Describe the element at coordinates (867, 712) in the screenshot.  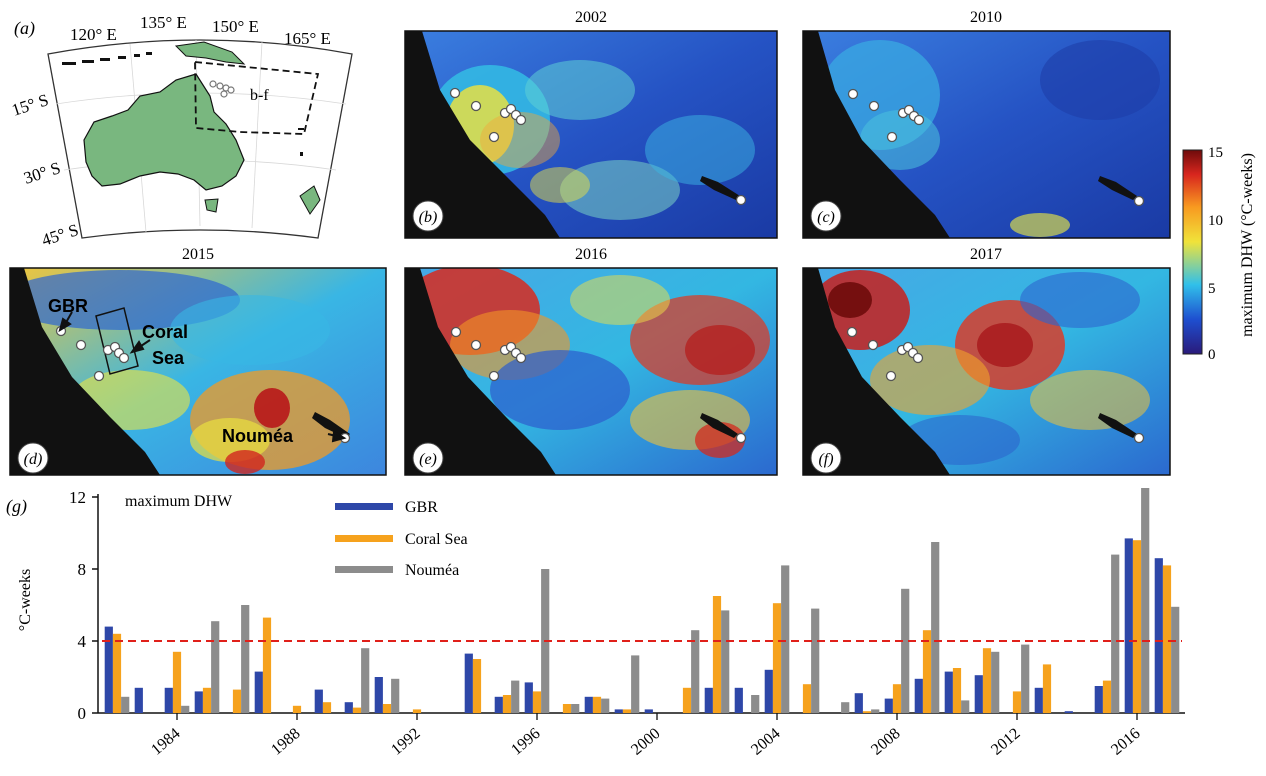
I see `bar-coral-sea-2007` at that location.